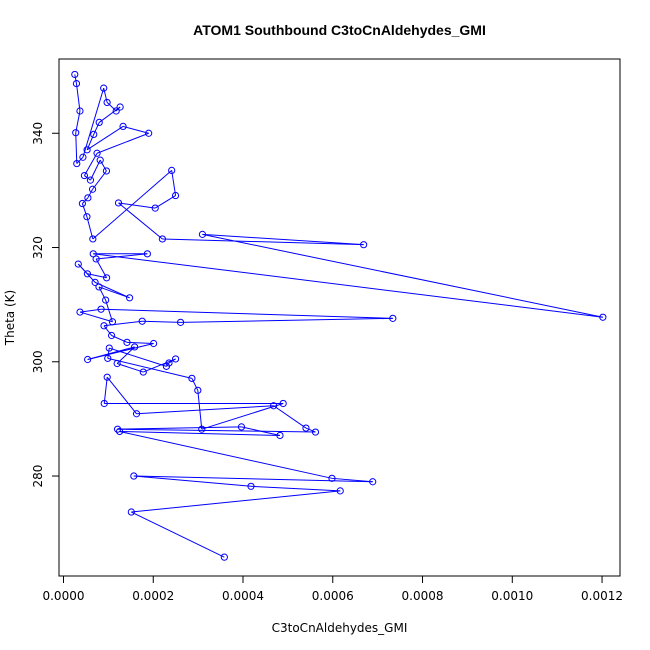  Describe the element at coordinates (38, 133) in the screenshot. I see `y-tick-label: 340` at that location.